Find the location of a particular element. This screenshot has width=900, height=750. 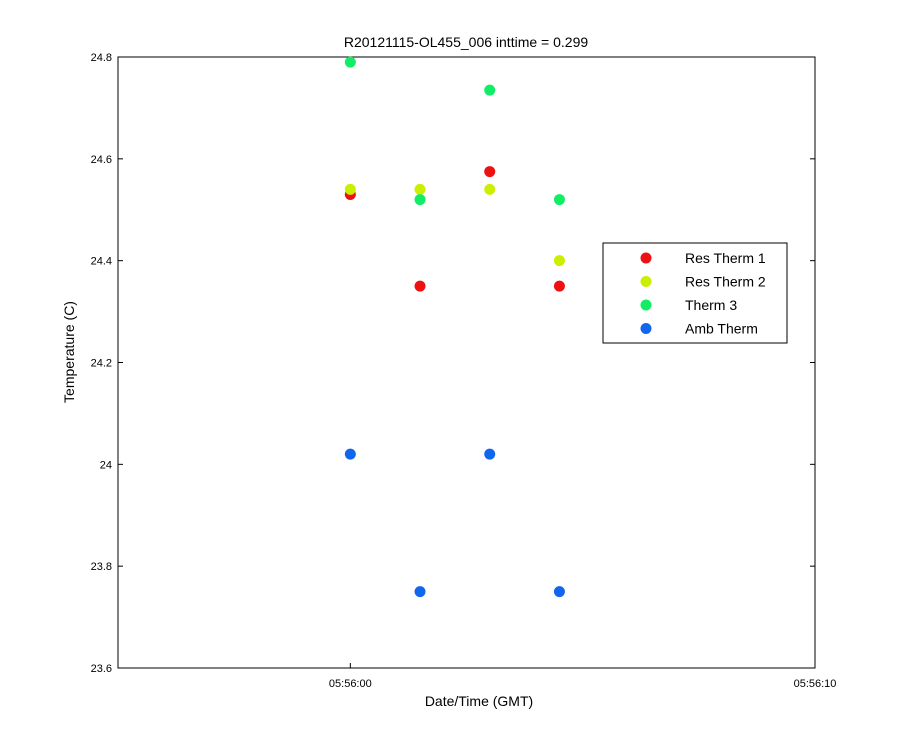

y-tick-label: 24.6 is located at coordinates (101, 160).